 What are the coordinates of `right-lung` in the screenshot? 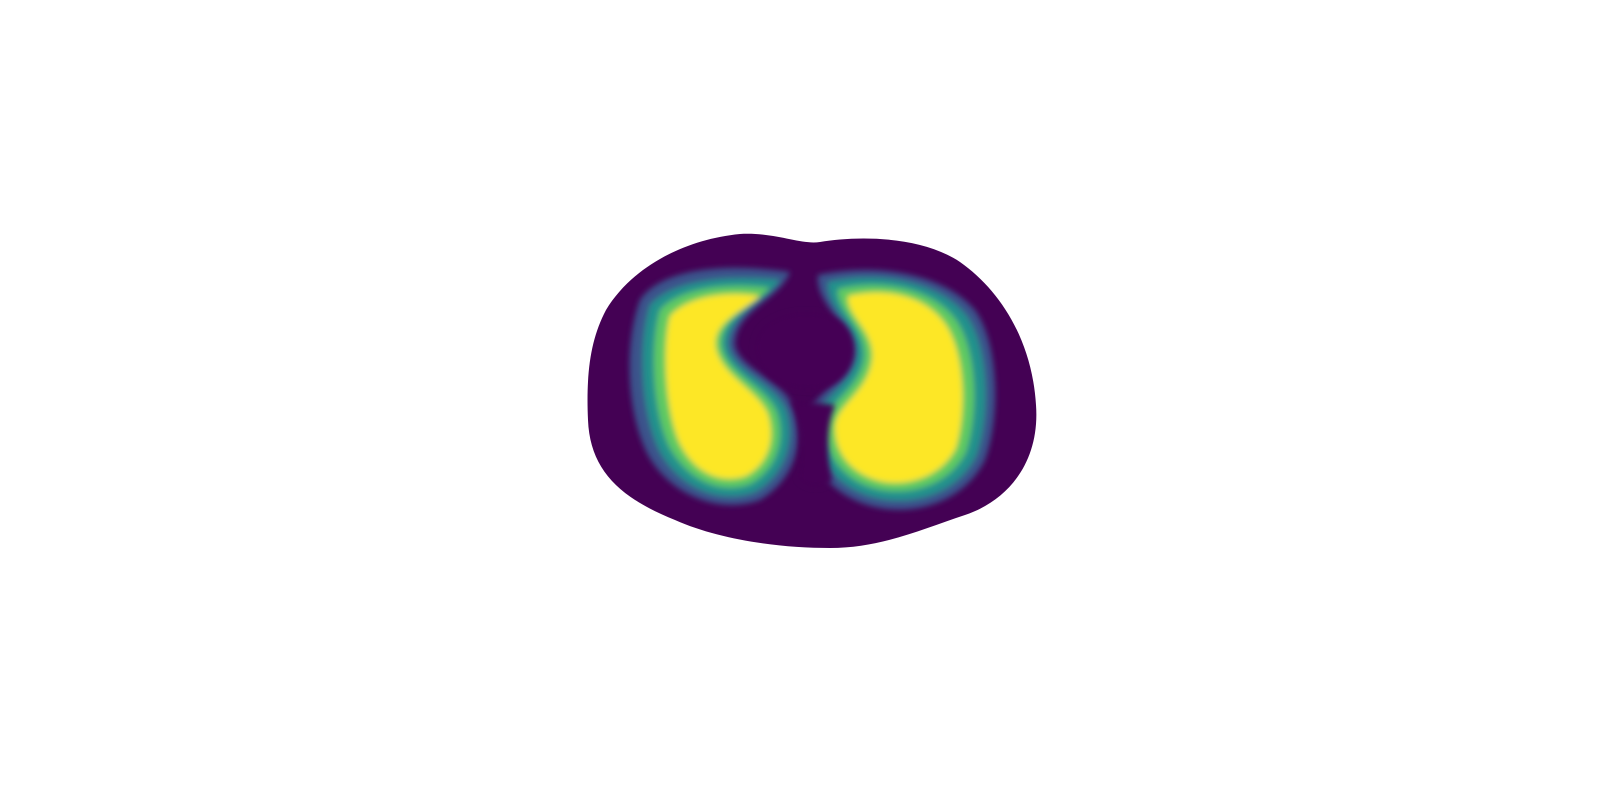 It's located at (900, 390).